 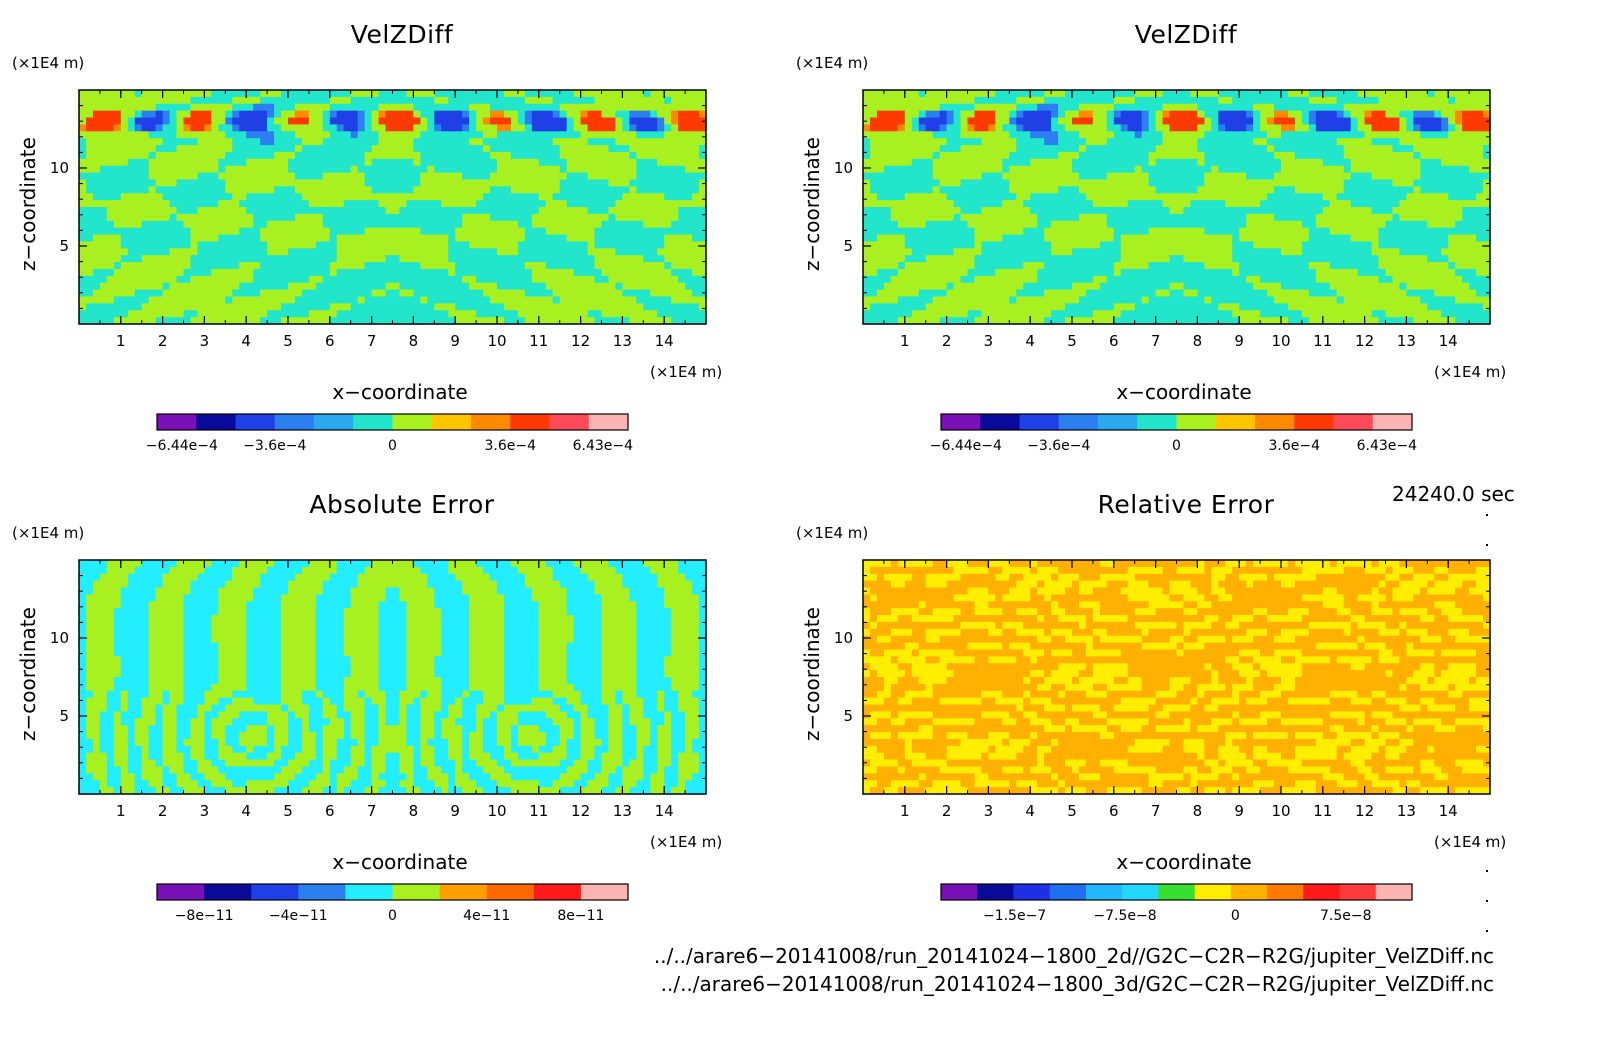 I want to click on heatmap-cells, so click(x=1177, y=207).